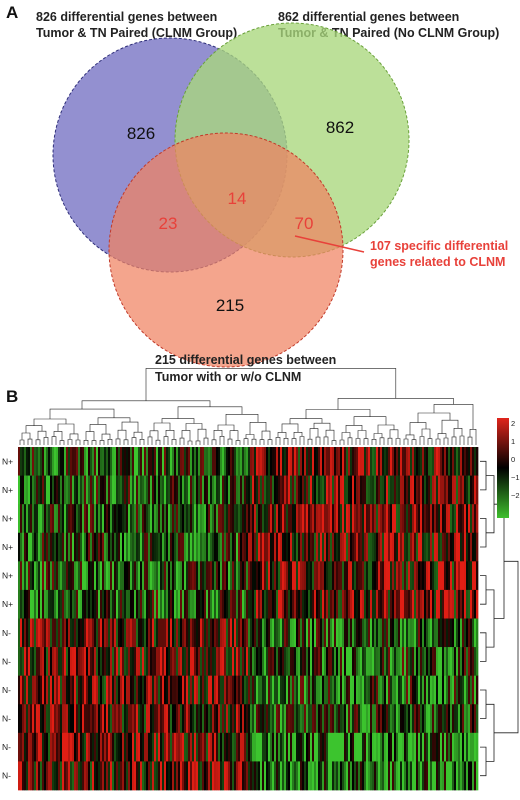 Image resolution: width=520 pixels, height=800 pixels. Describe the element at coordinates (7, 618) in the screenshot. I see `row-labels: N+N+N+N+N+N+N-N-N-N-N-N-` at that location.